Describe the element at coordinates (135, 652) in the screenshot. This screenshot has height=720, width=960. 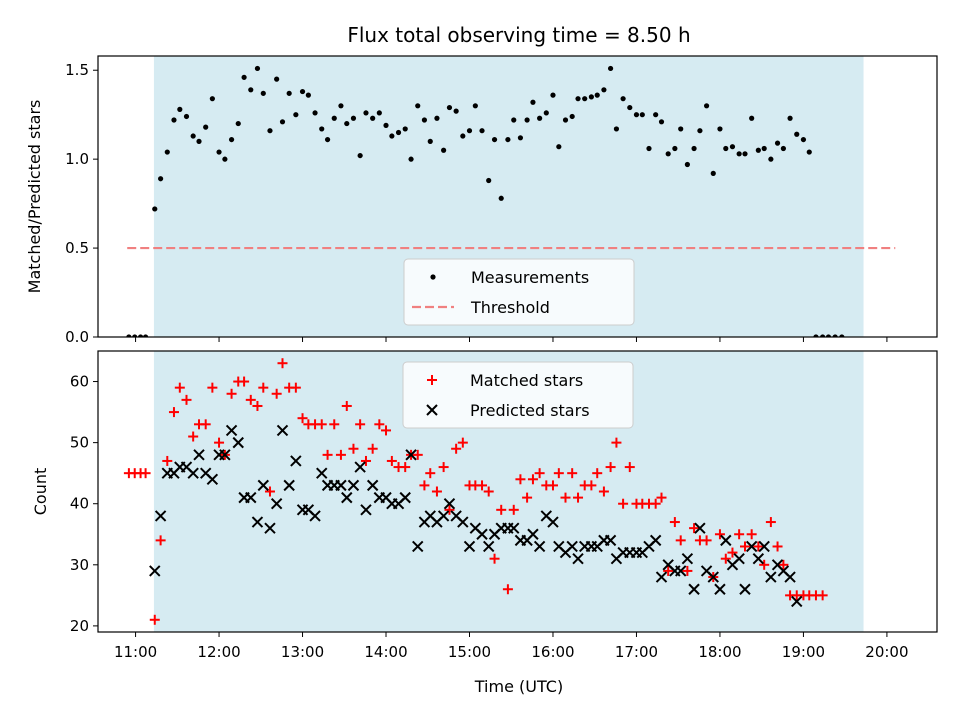
I see `x-tick-label: 11:00` at that location.